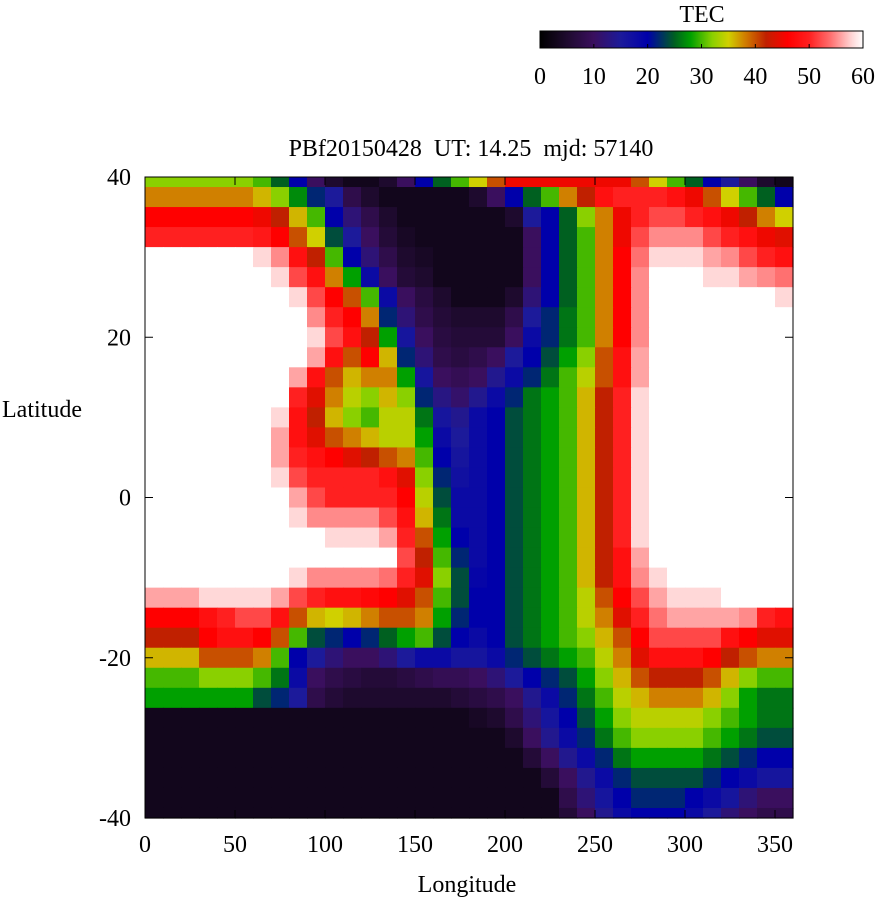 The width and height of the screenshot is (878, 900). I want to click on y-tick-label: 40, so click(119, 178).